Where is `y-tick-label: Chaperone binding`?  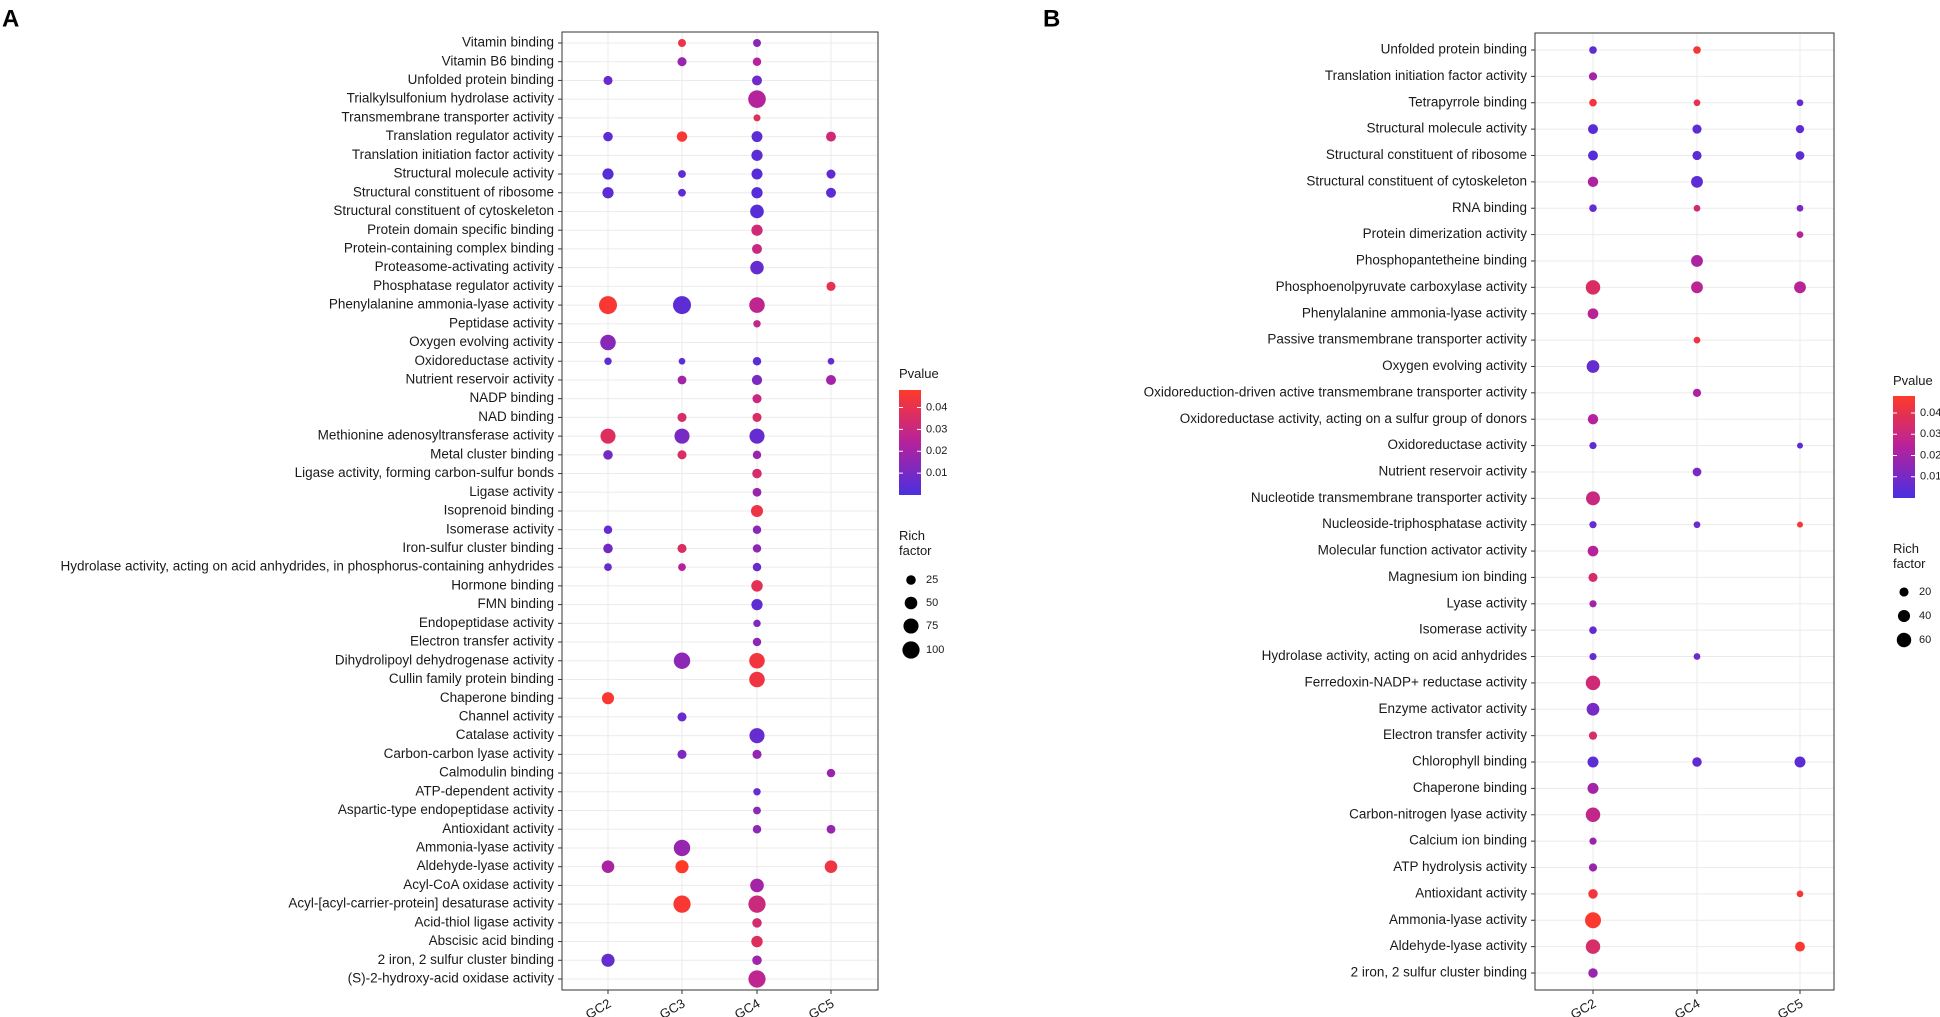 y-tick-label: Chaperone binding is located at coordinates (1470, 787).